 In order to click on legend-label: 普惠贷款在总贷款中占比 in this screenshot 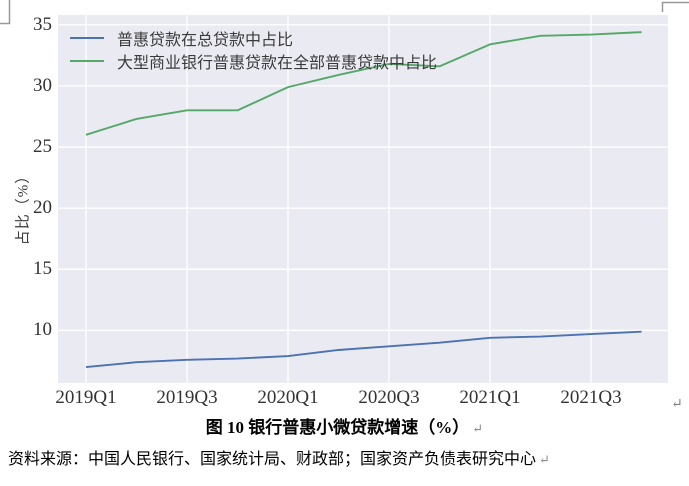, I will do `click(205, 40)`.